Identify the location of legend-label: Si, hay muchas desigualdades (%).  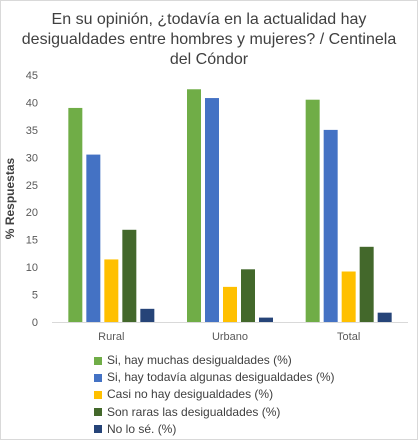
(199, 360).